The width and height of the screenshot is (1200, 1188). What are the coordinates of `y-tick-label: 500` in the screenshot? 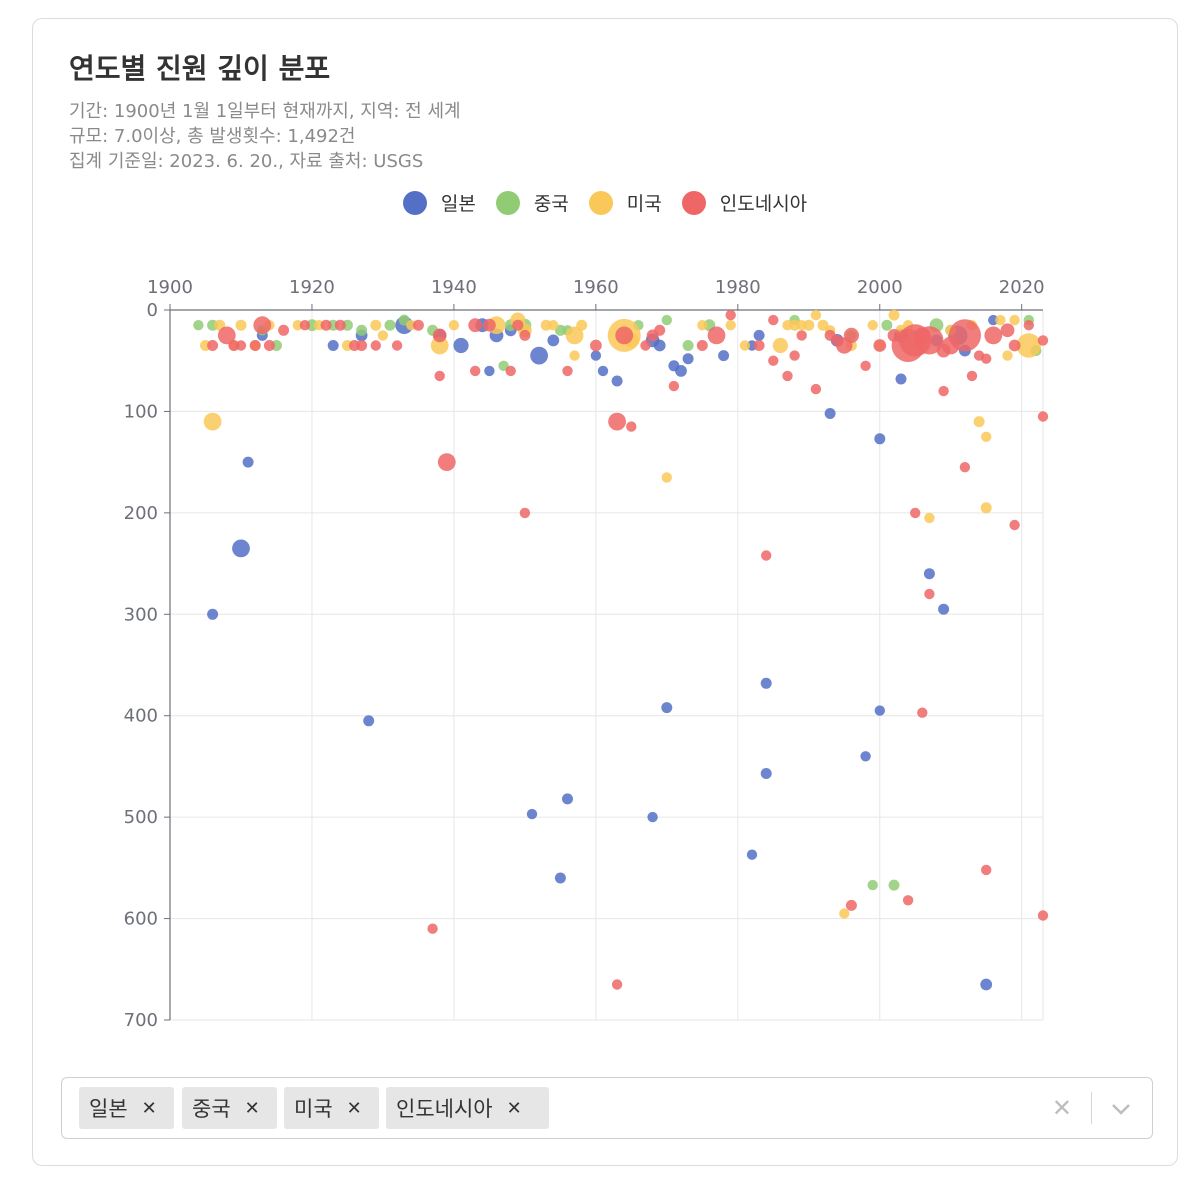 It's located at (141, 817).